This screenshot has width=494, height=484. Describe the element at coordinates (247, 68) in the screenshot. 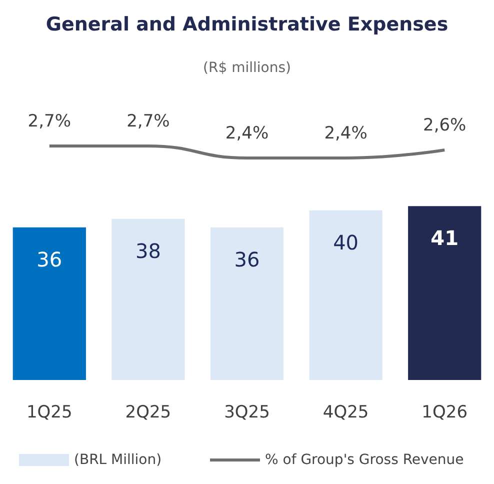

I see `chart-subtitle: (R$ millions)` at that location.